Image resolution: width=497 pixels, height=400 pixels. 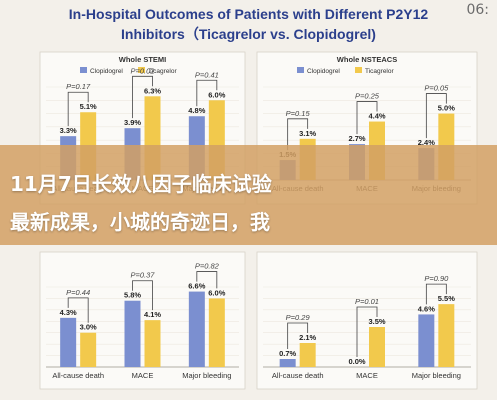 What do you see at coordinates (196, 110) in the screenshot?
I see `data-label: 4.8%` at bounding box center [196, 110].